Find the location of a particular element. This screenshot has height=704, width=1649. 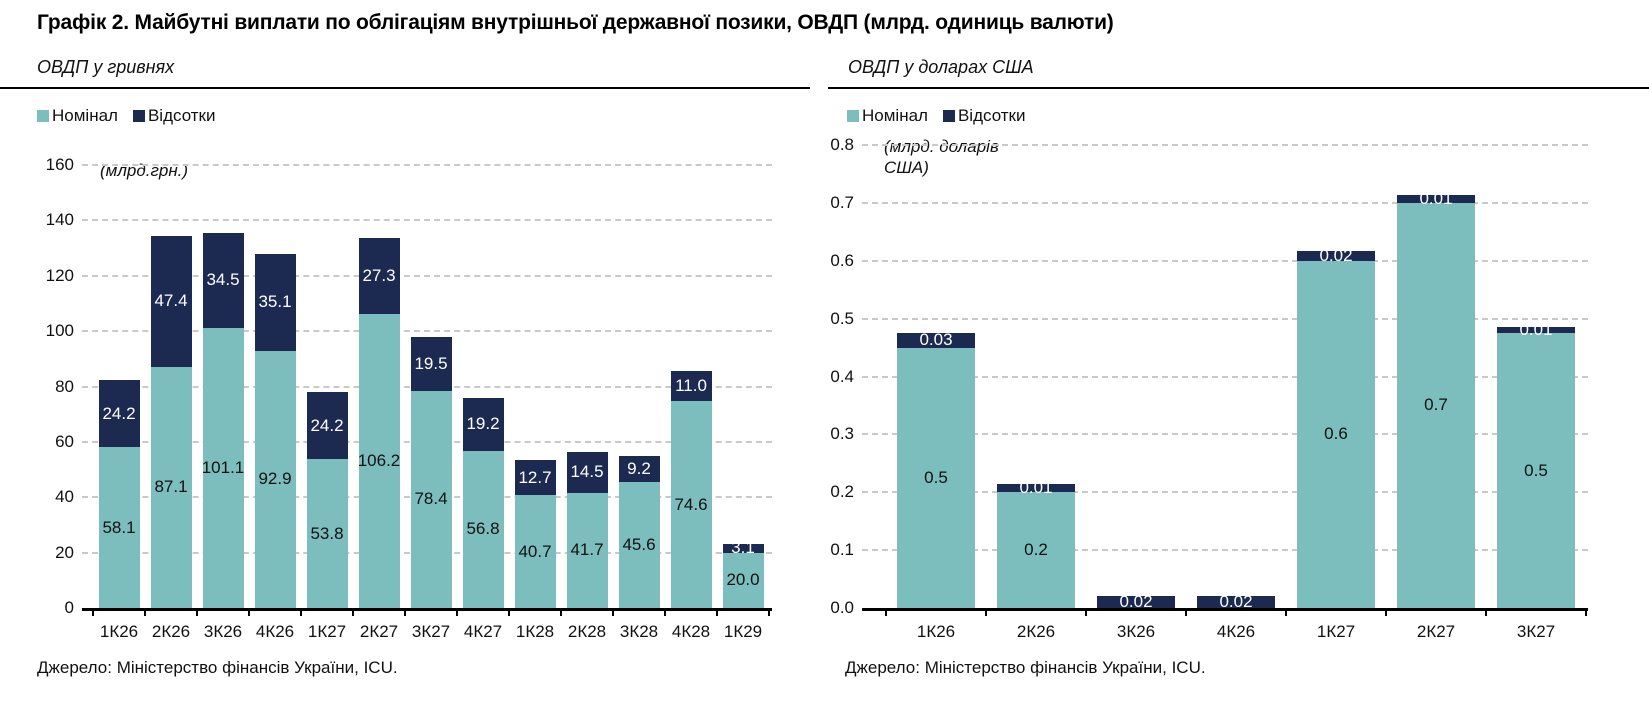

bar-value-label-nominal: 106.2 is located at coordinates (379, 460).